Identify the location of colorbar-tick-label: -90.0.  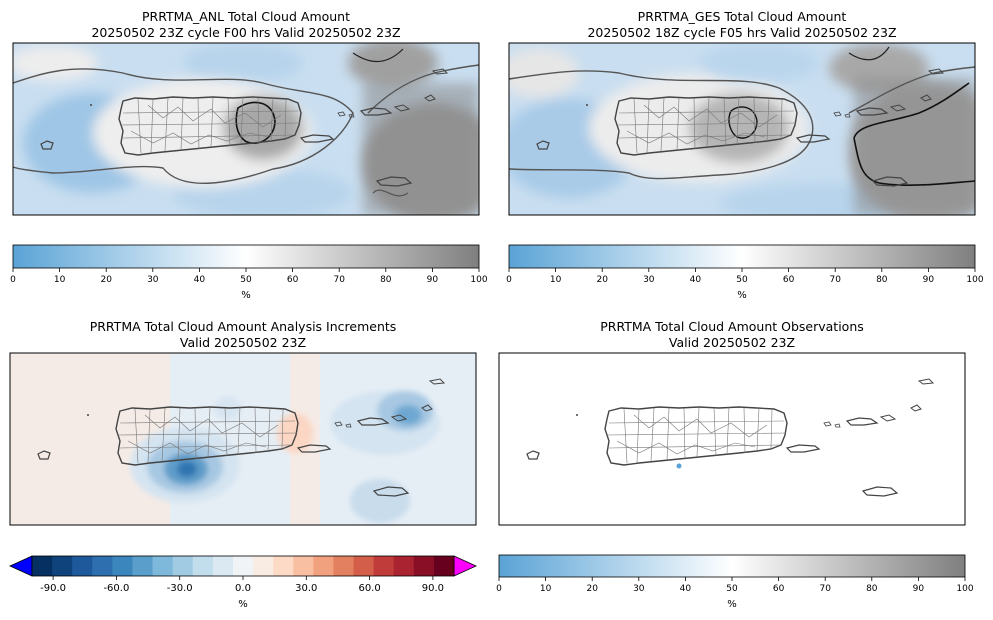
(53, 588).